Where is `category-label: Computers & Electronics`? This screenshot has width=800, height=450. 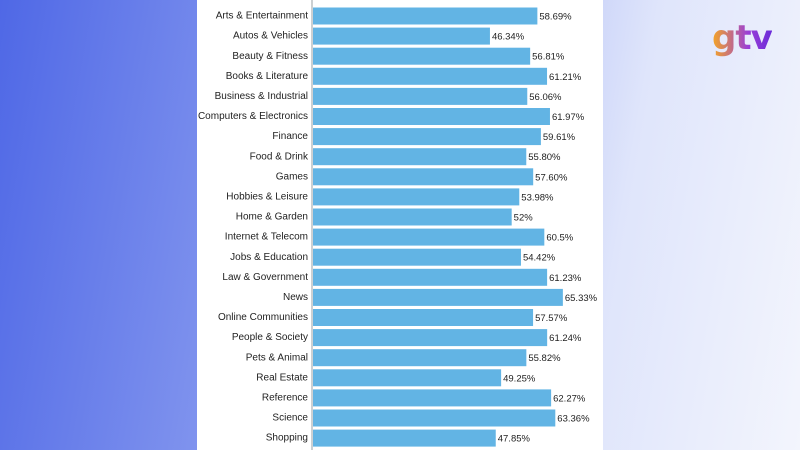 category-label: Computers & Electronics is located at coordinates (253, 116).